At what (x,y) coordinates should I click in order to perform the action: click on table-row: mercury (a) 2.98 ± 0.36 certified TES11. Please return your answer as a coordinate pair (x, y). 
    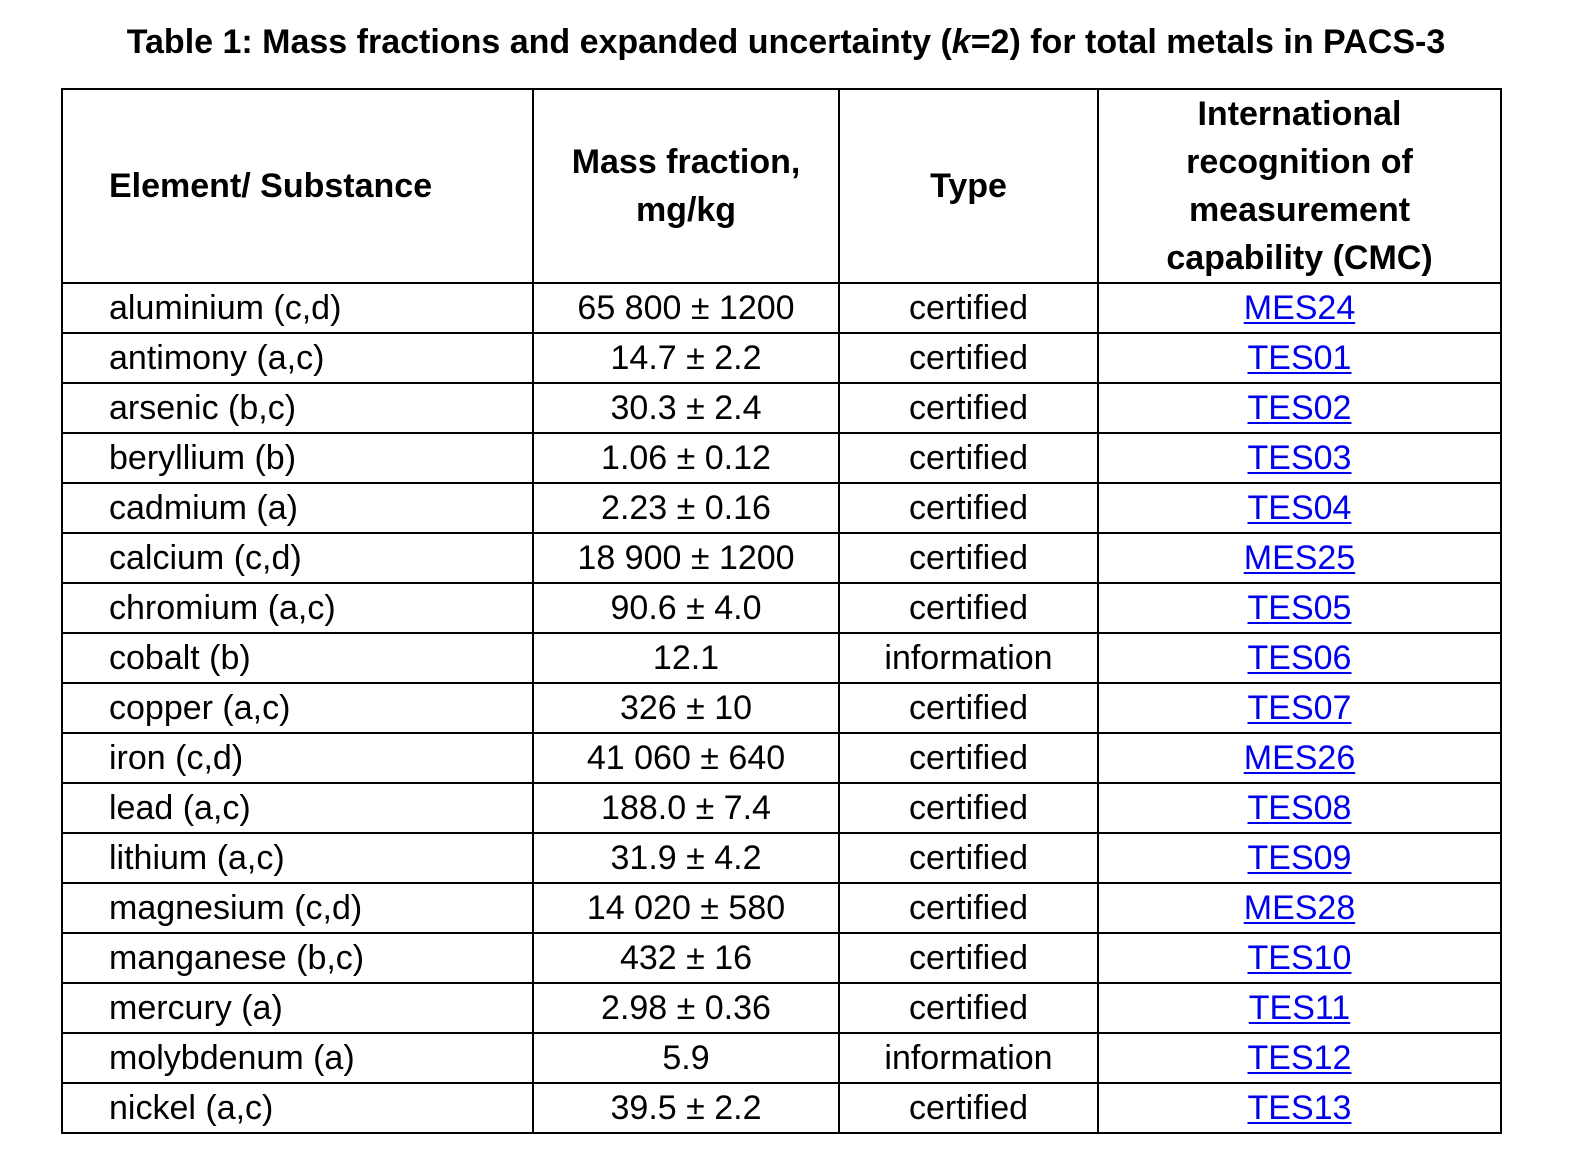
    Looking at the image, I should click on (781, 1008).